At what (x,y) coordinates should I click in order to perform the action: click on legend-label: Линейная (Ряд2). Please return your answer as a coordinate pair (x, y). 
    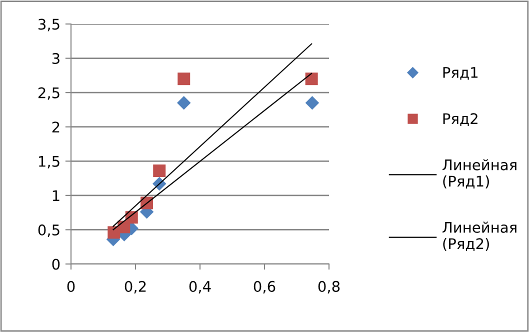
    Looking at the image, I should click on (479, 237).